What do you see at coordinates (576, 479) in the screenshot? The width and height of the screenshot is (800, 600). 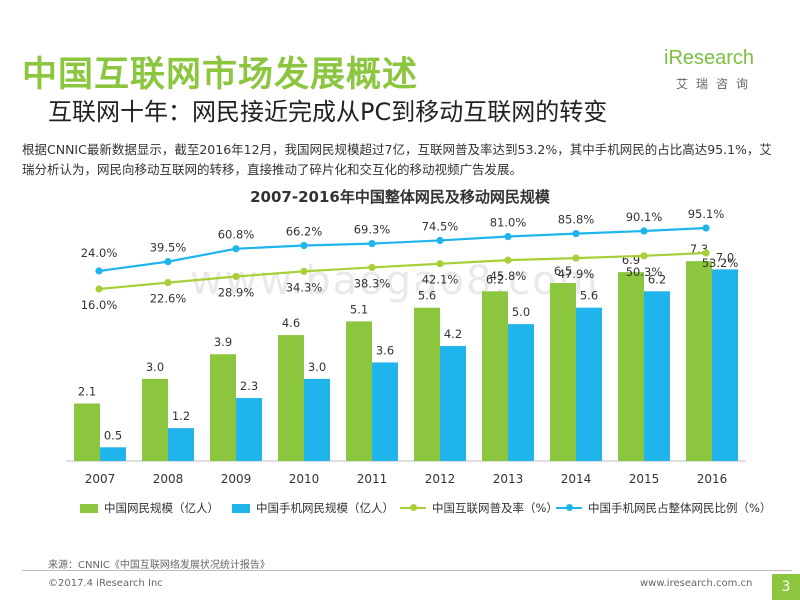 I see `x-tick-label: 2014` at bounding box center [576, 479].